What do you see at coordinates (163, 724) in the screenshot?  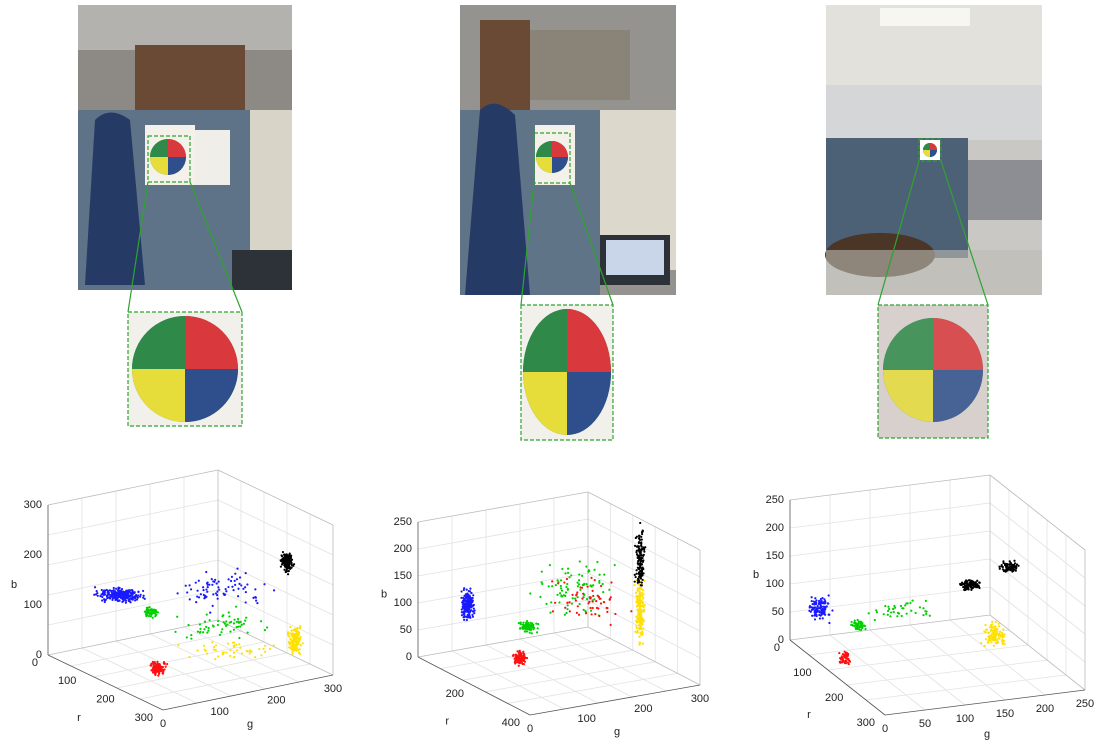 I see `tick-label: 0` at bounding box center [163, 724].